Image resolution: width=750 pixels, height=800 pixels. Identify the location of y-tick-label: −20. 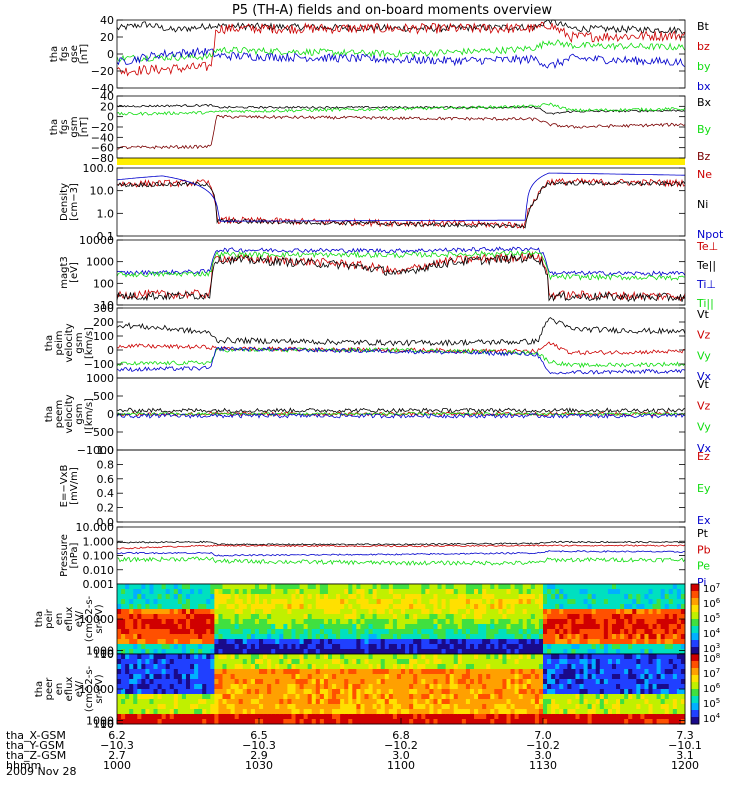
(102, 71).